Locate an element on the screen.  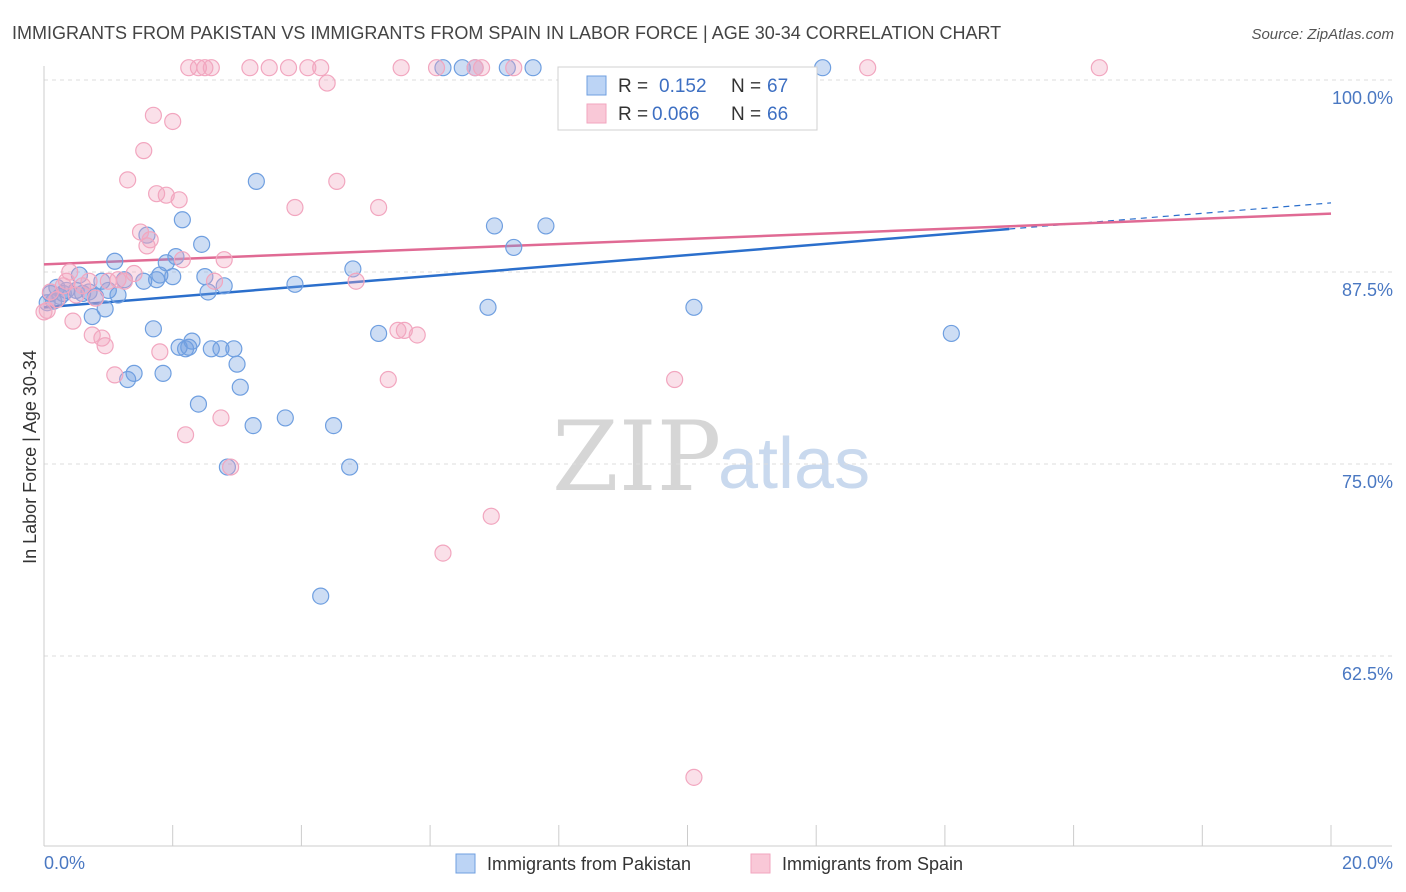
legend-r-value-spain: 0.066 is located at coordinates (676, 114).